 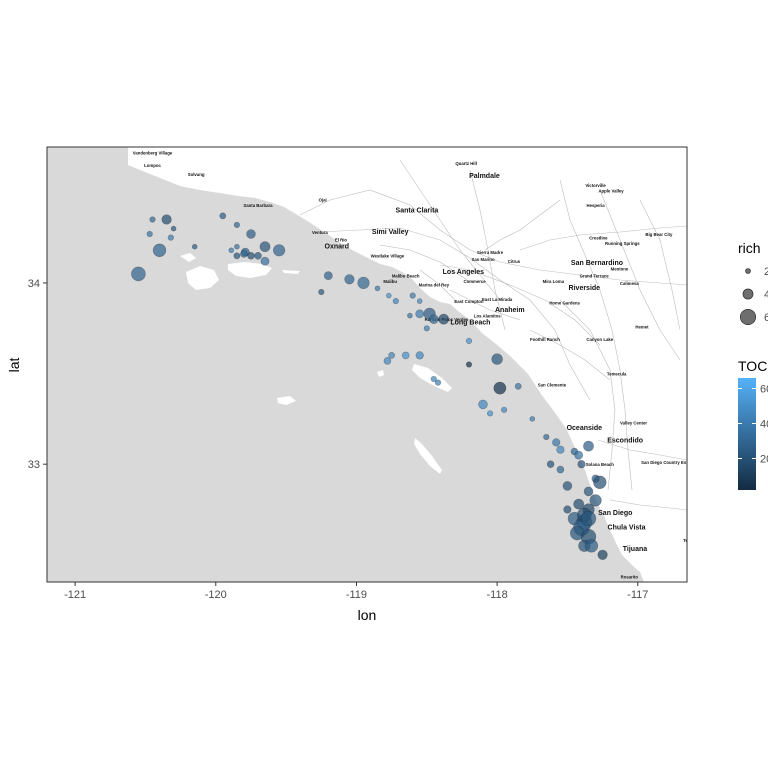 What do you see at coordinates (484, 176) in the screenshot?
I see `place-label: Palmdale` at bounding box center [484, 176].